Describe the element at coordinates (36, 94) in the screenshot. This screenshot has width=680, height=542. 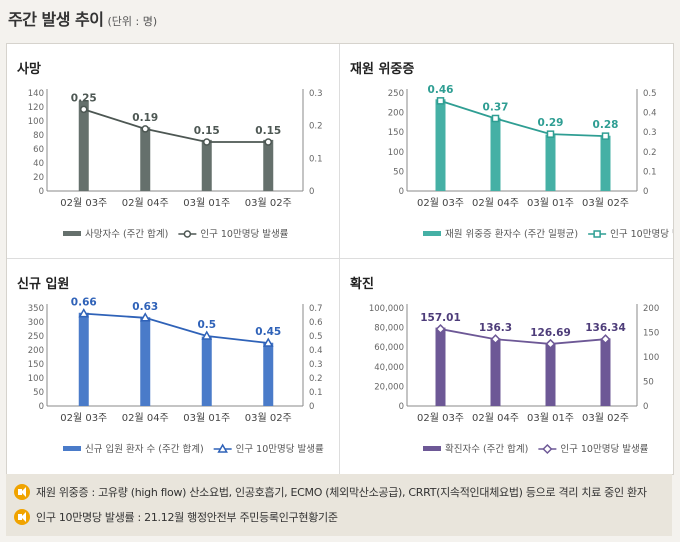
I see `y-left-tick-label: 140` at that location.